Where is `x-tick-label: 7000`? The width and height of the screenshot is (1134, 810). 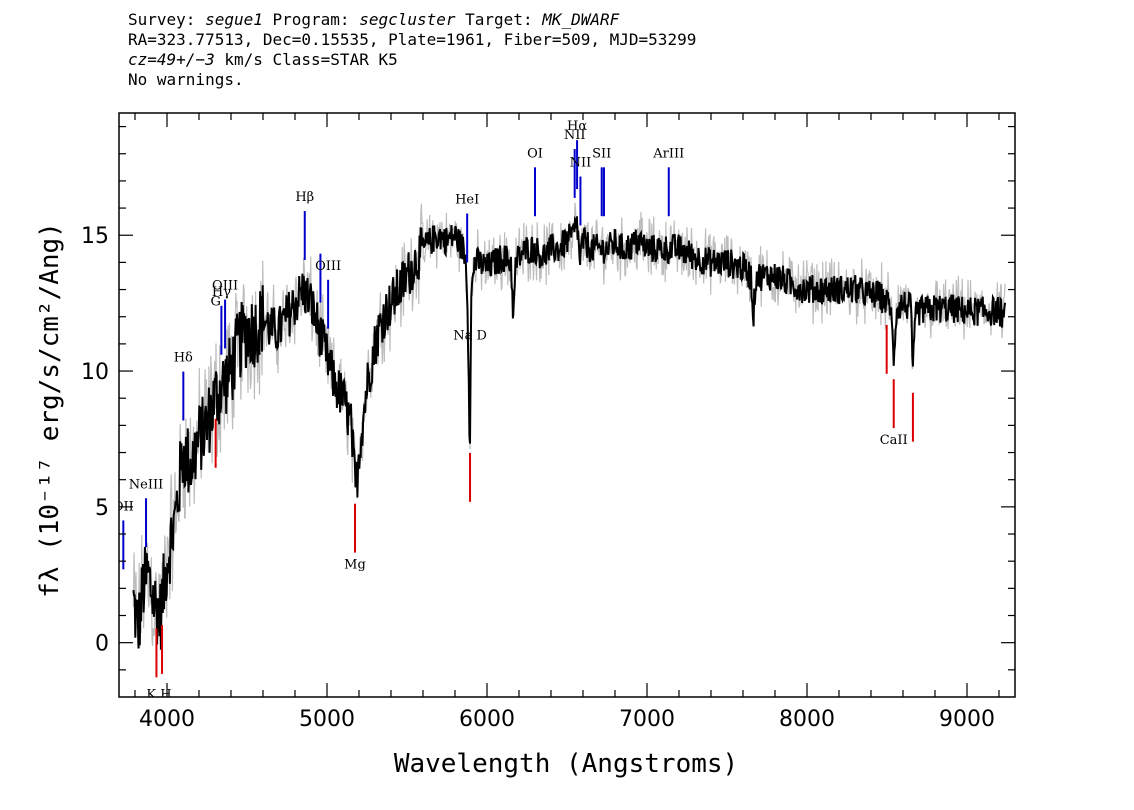
x-tick-label: 7000 is located at coordinates (647, 719).